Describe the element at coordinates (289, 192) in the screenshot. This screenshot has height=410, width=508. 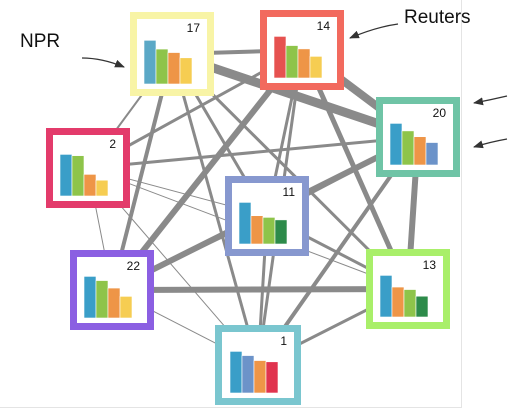
I see `node-id-label: 11` at that location.